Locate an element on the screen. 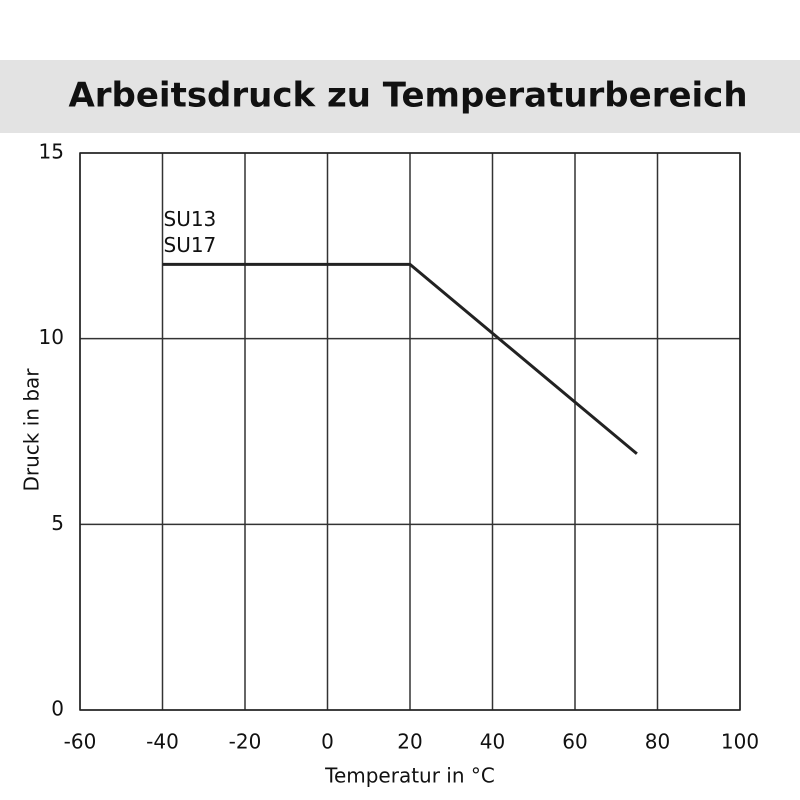 The image size is (800, 800). x-tick-label: 0 is located at coordinates (327, 742).